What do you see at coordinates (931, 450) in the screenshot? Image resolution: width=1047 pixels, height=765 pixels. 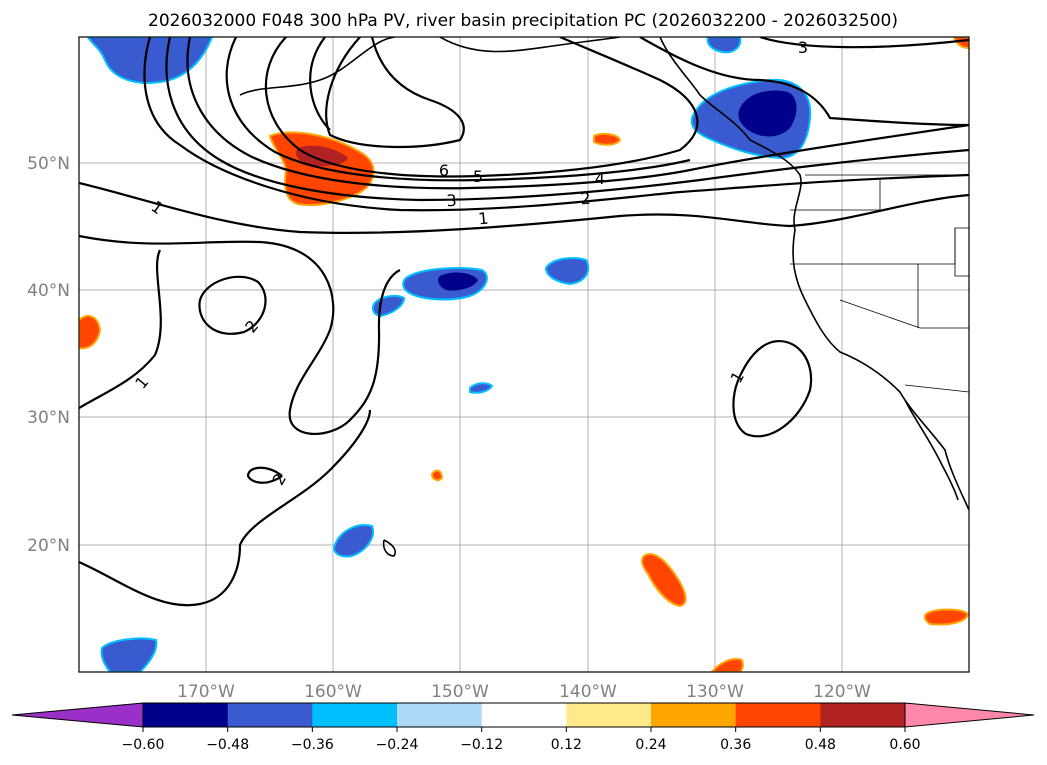 I see `coastline-baja` at bounding box center [931, 450].